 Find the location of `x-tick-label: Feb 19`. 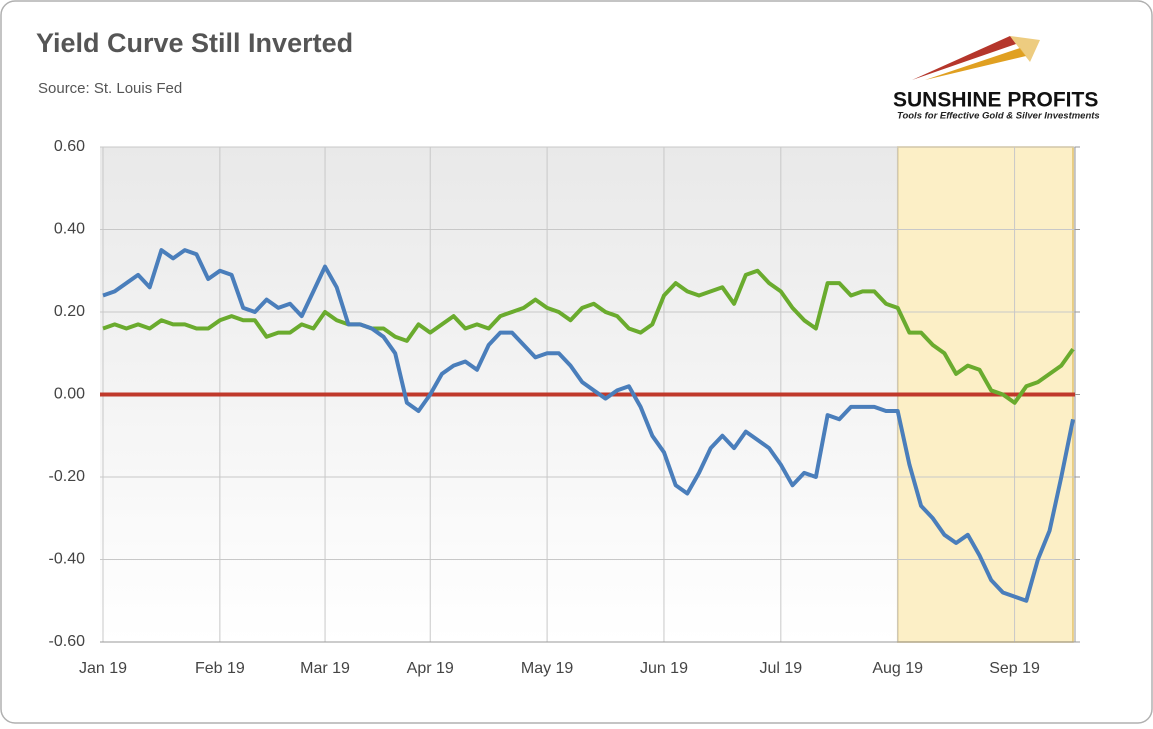

x-tick-label: Feb 19 is located at coordinates (220, 668).